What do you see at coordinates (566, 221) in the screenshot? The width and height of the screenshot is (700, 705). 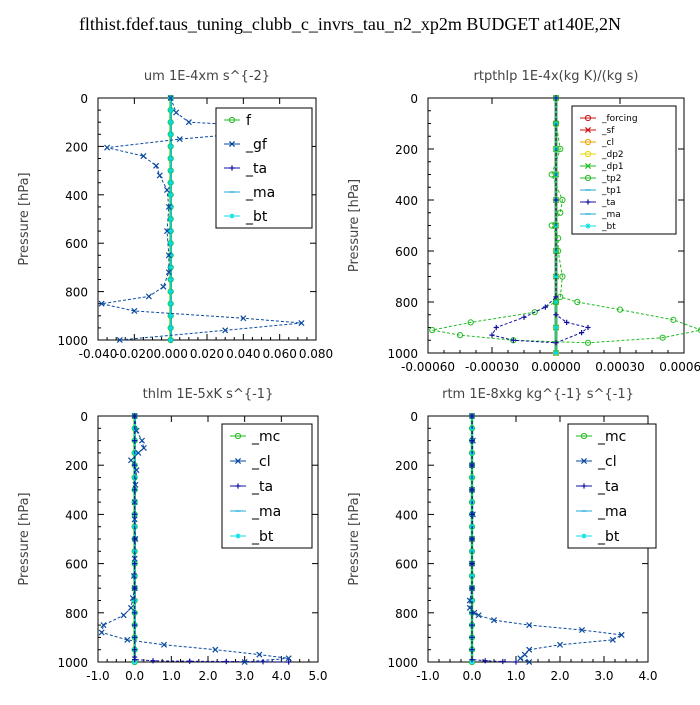 I see `series-line` at bounding box center [566, 221].